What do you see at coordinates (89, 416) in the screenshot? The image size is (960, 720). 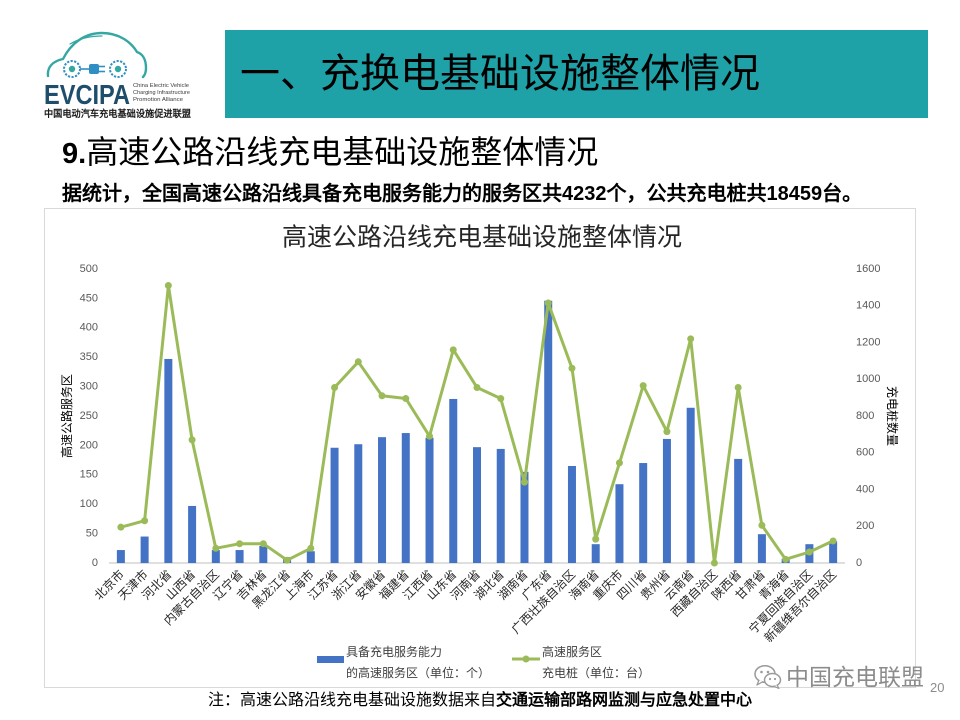 I see `y-tick-label: 250` at bounding box center [89, 416].